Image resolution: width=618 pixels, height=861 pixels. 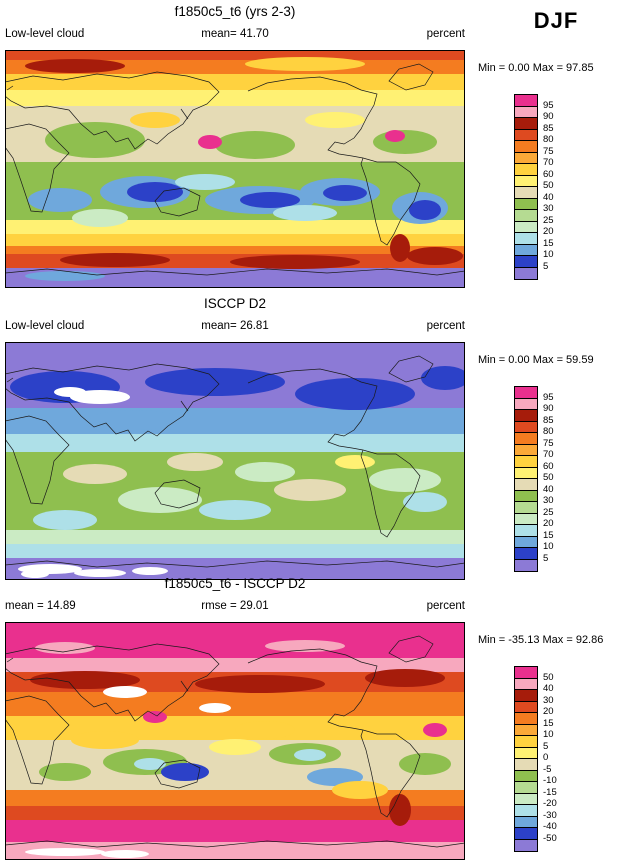 I want to click on minmax-label: Min = -35.13 Max = 92.86, so click(x=541, y=640).